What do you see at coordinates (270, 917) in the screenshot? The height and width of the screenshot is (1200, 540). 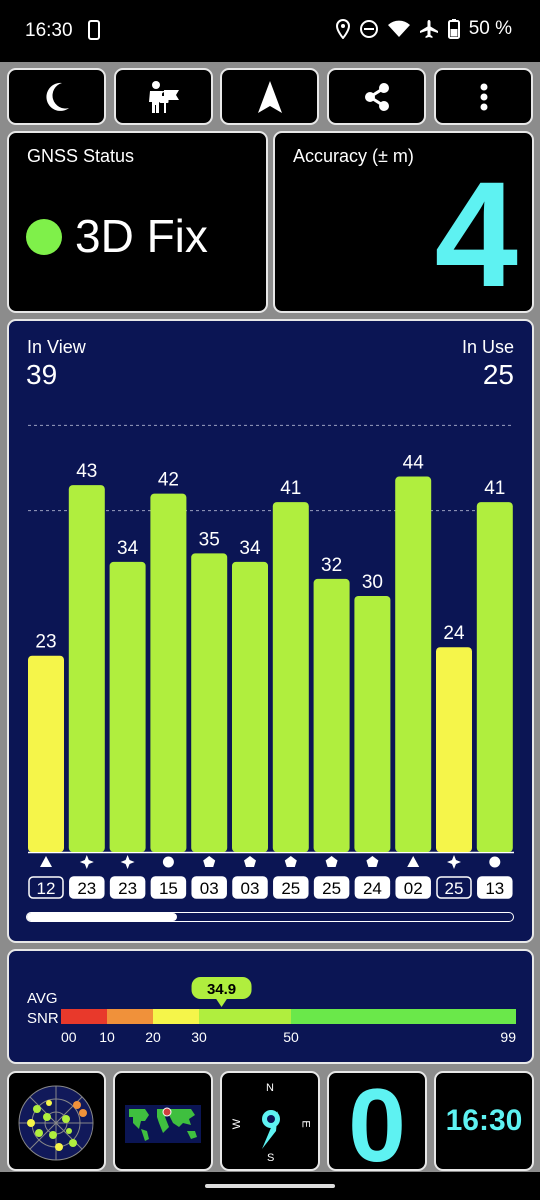 I see `chart-scrollbar` at bounding box center [270, 917].